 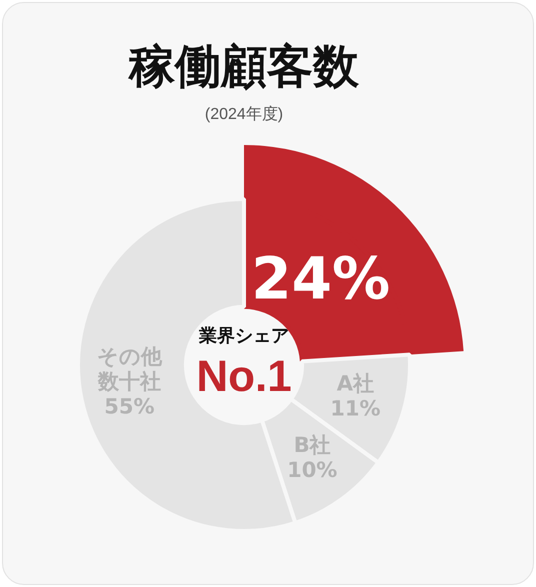 What do you see at coordinates (244, 377) in the screenshot?
I see `text: No.1` at bounding box center [244, 377].